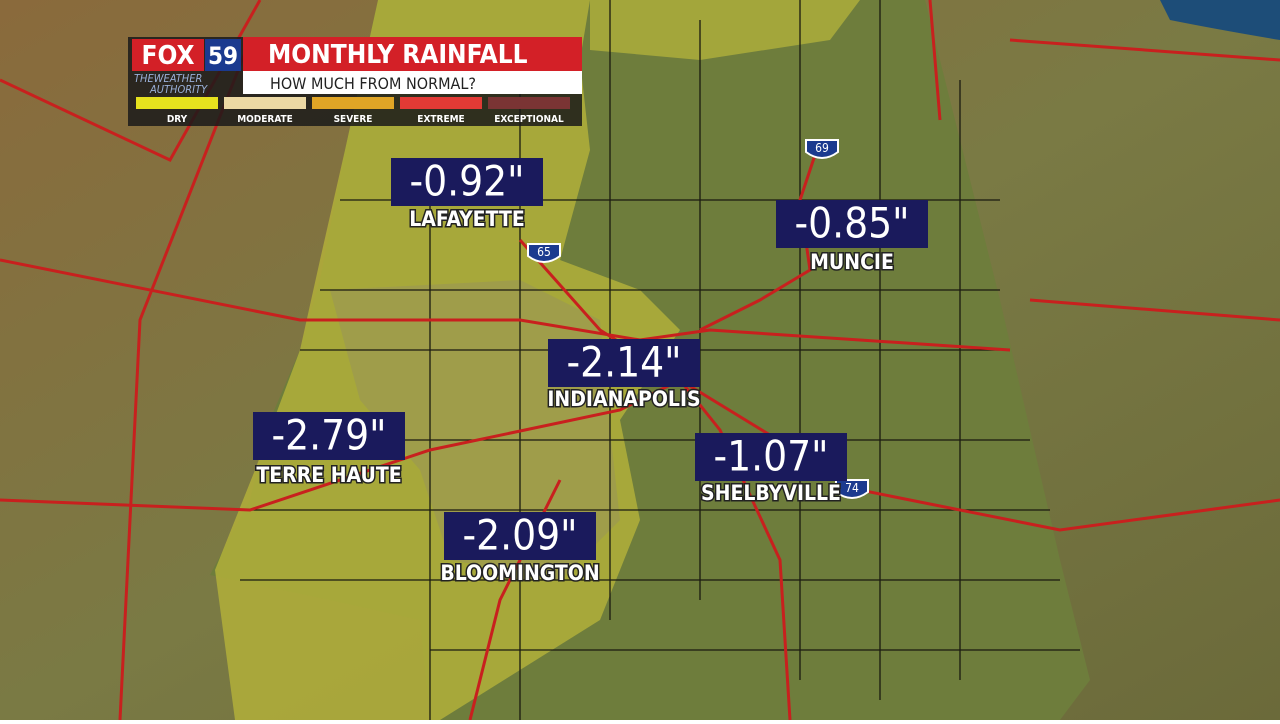  Describe the element at coordinates (168, 78) in the screenshot. I see `tagline: THEWEATHER` at that location.